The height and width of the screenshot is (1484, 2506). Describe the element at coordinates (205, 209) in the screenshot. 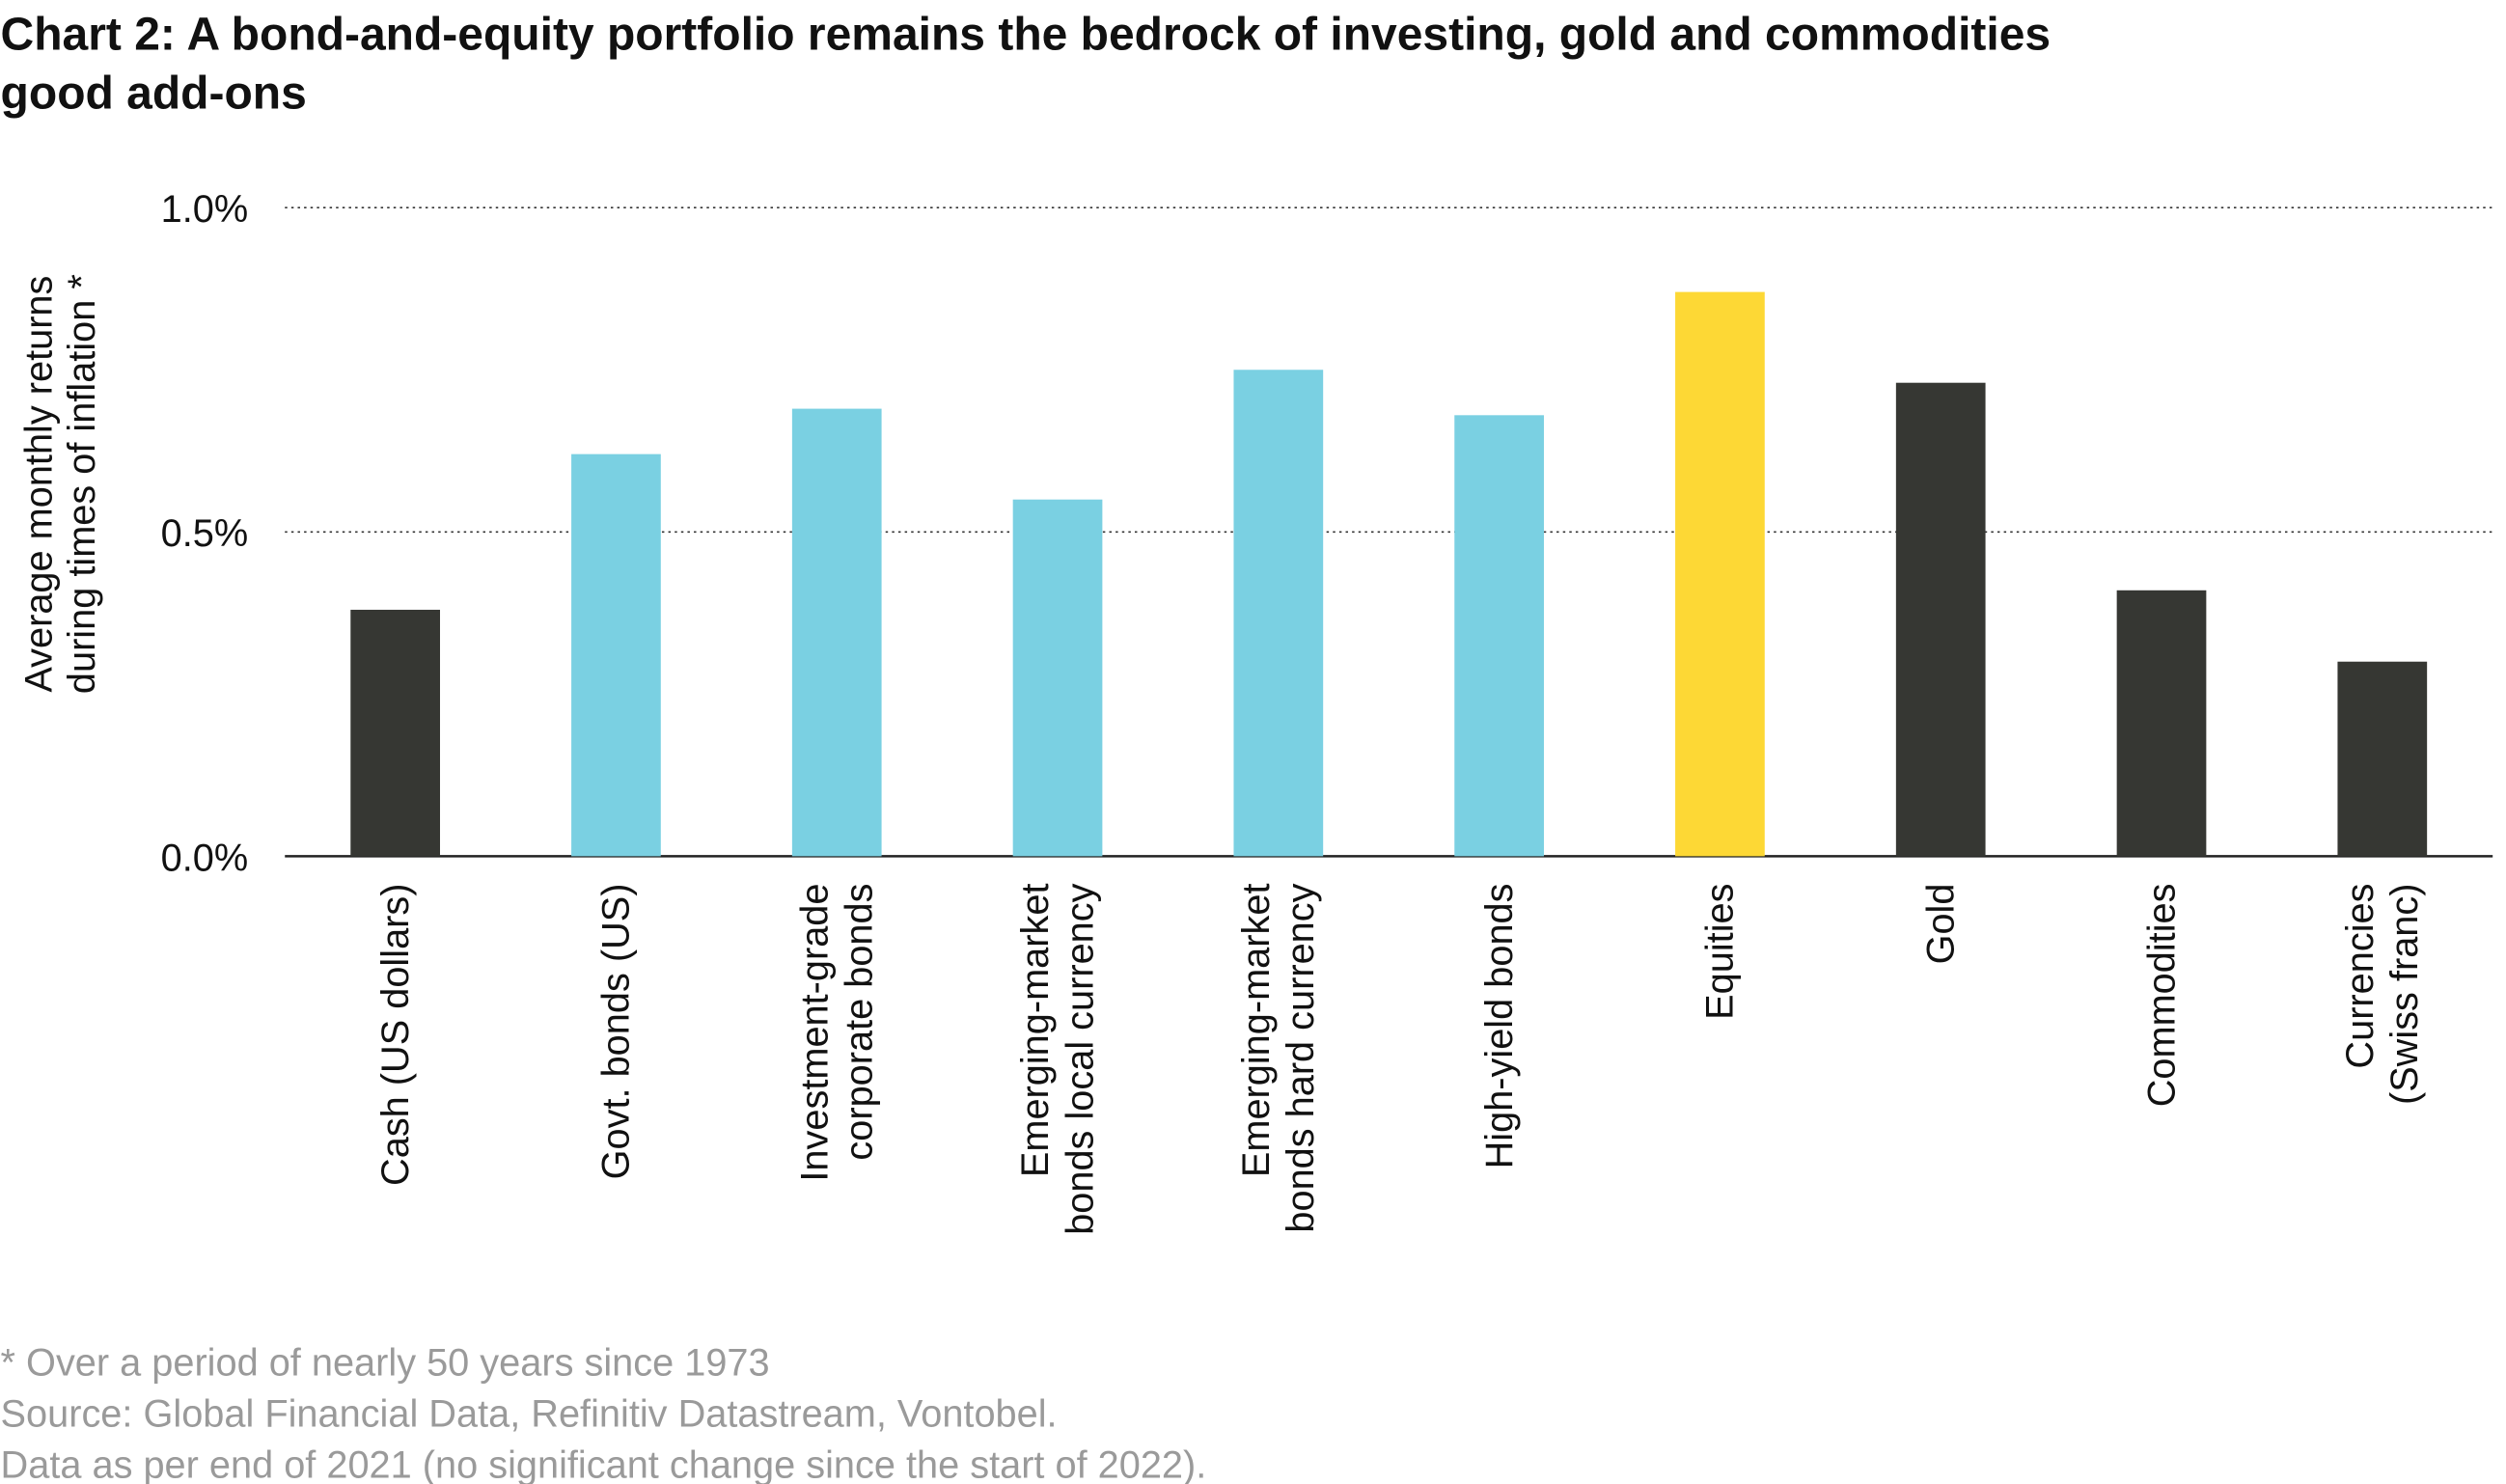

I see `y-tick-label: 1.0%` at that location.